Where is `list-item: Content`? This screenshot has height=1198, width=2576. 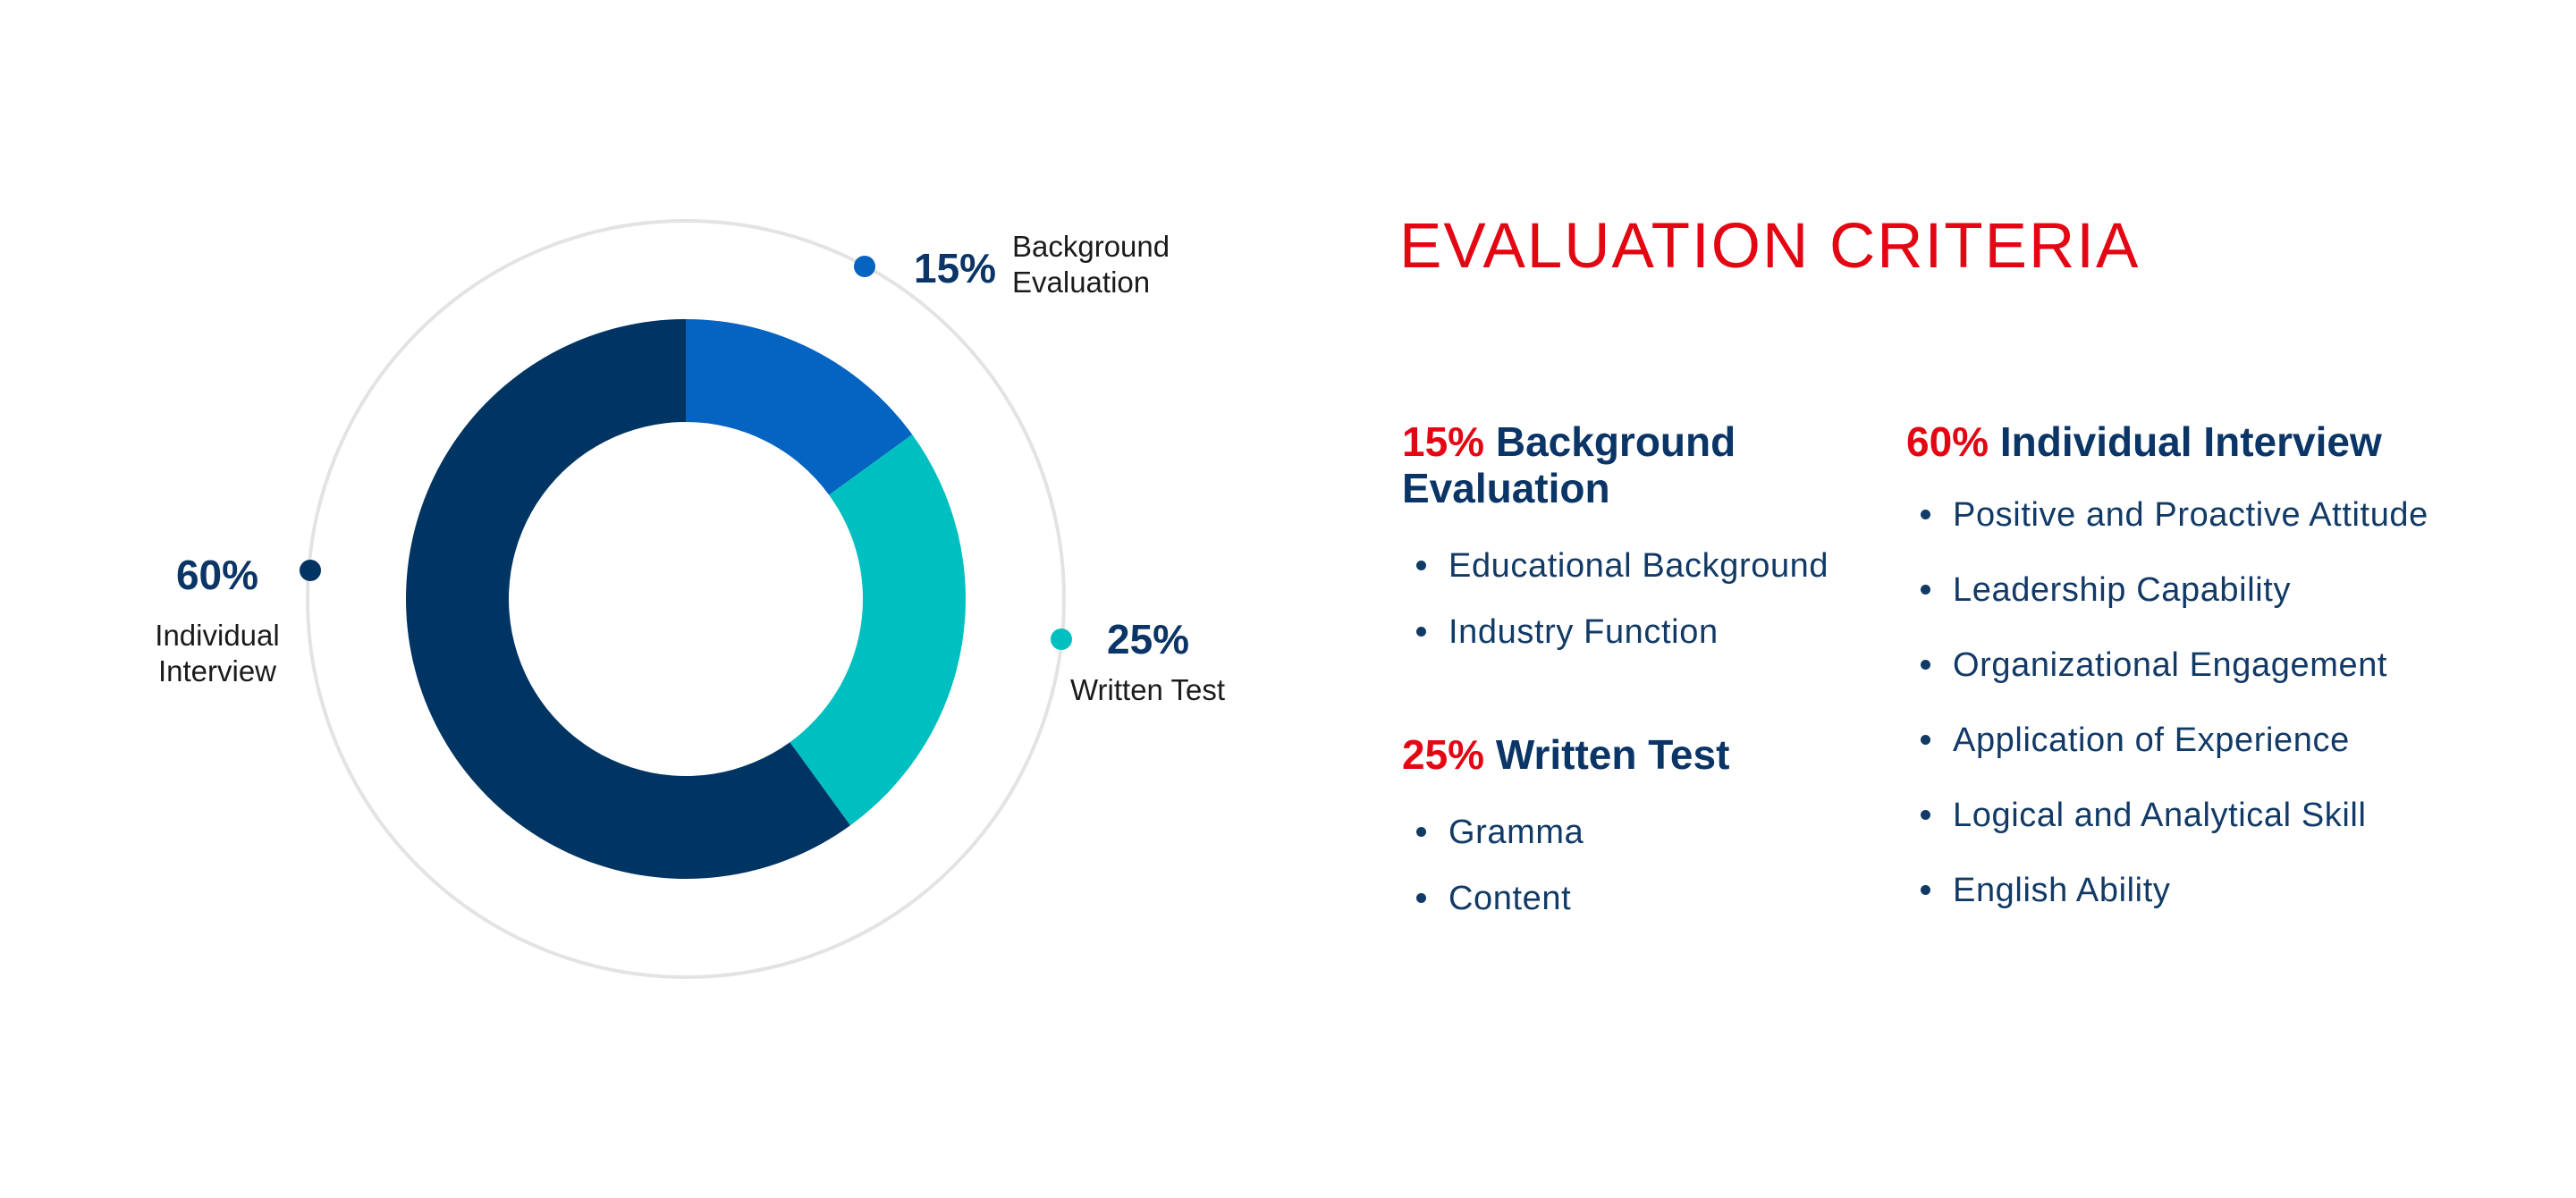
list-item: Content is located at coordinates (1634, 898).